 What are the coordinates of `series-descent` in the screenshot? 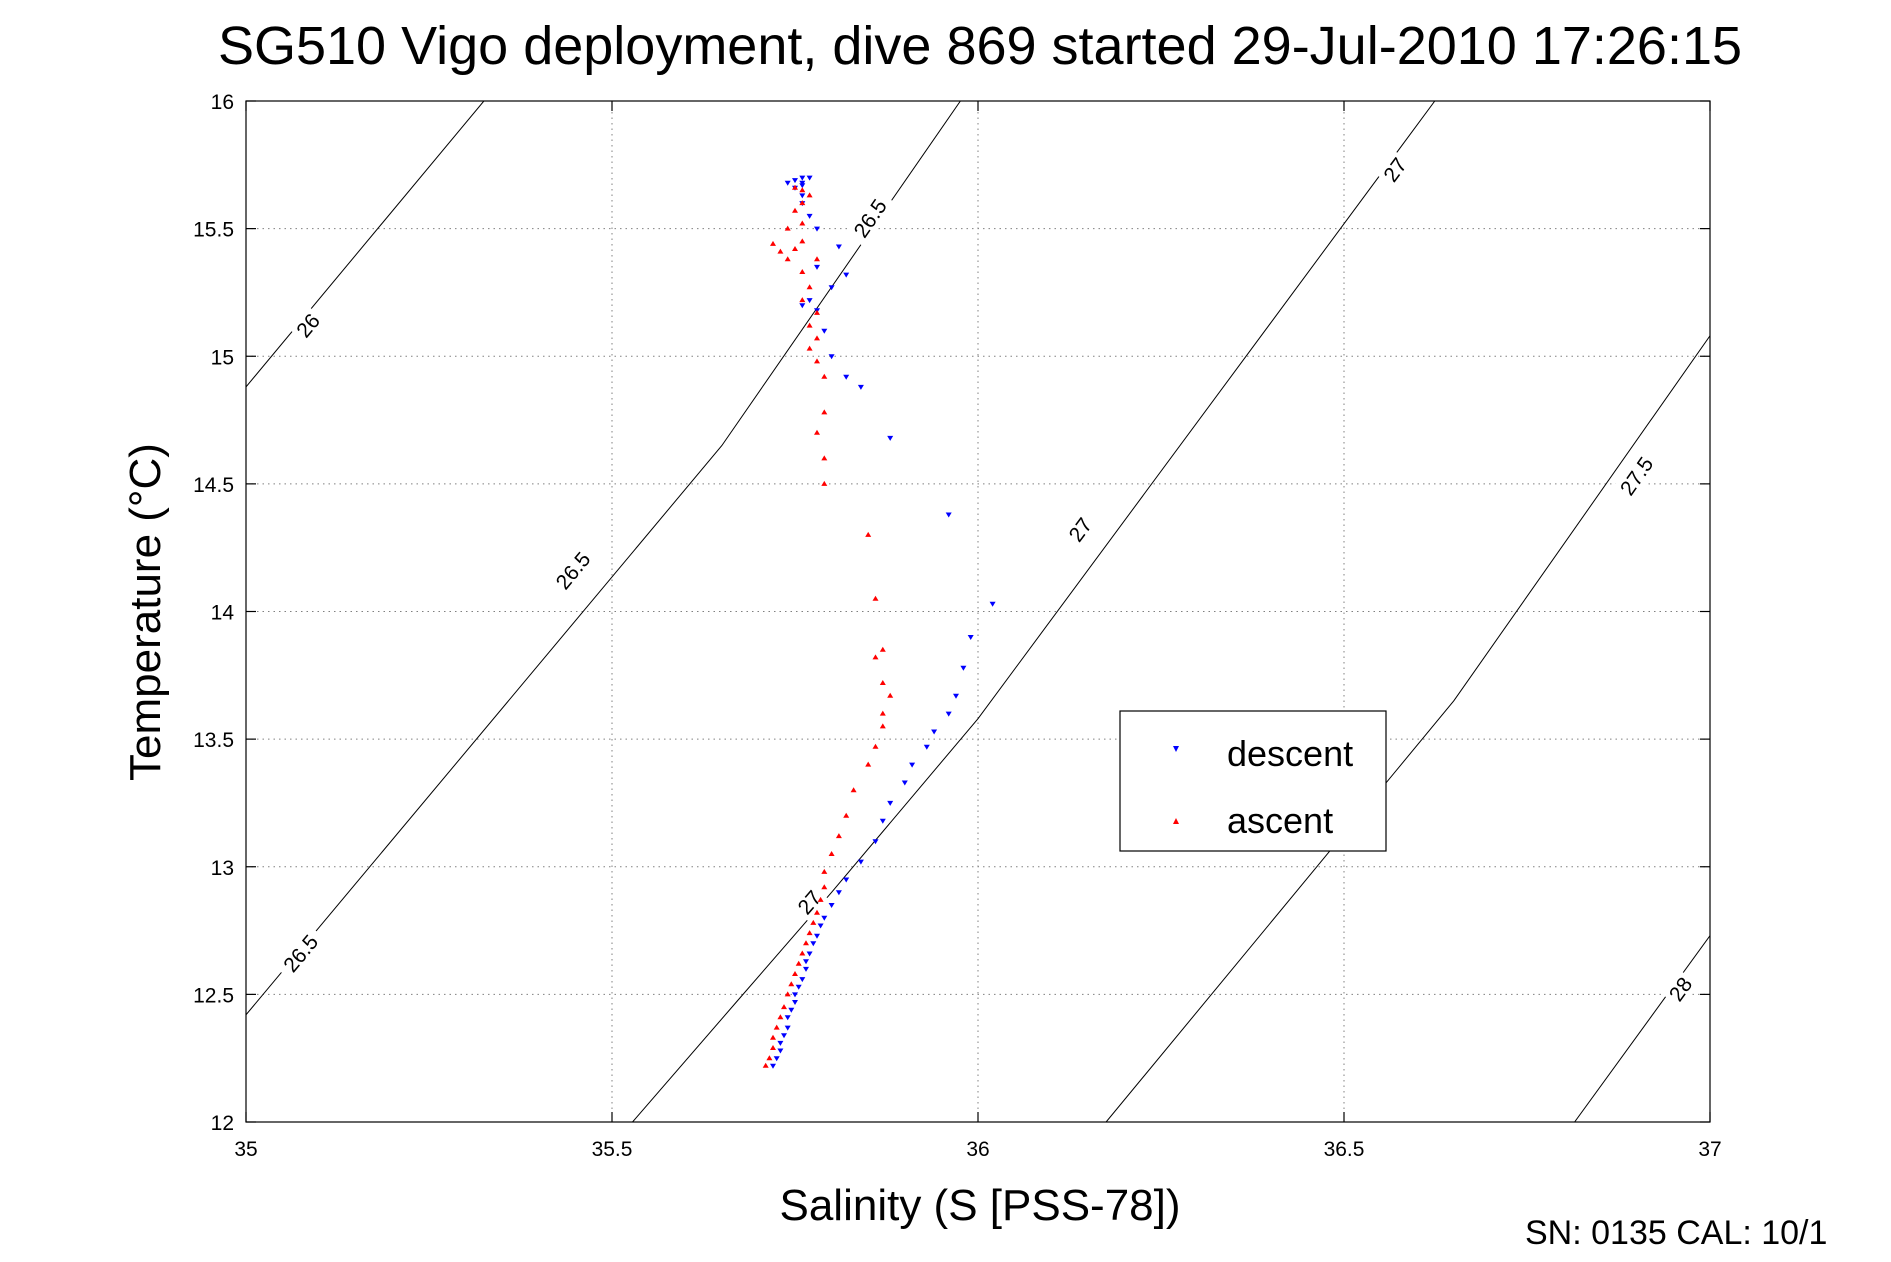 It's located at (883, 622).